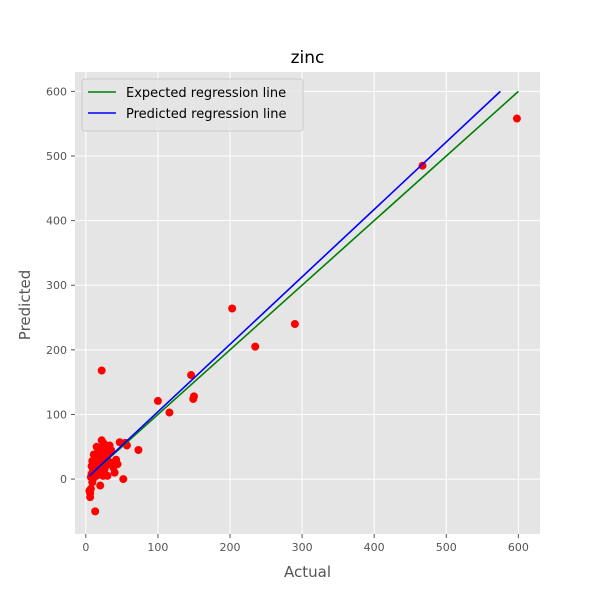  I want to click on x-tick-label: 400, so click(374, 547).